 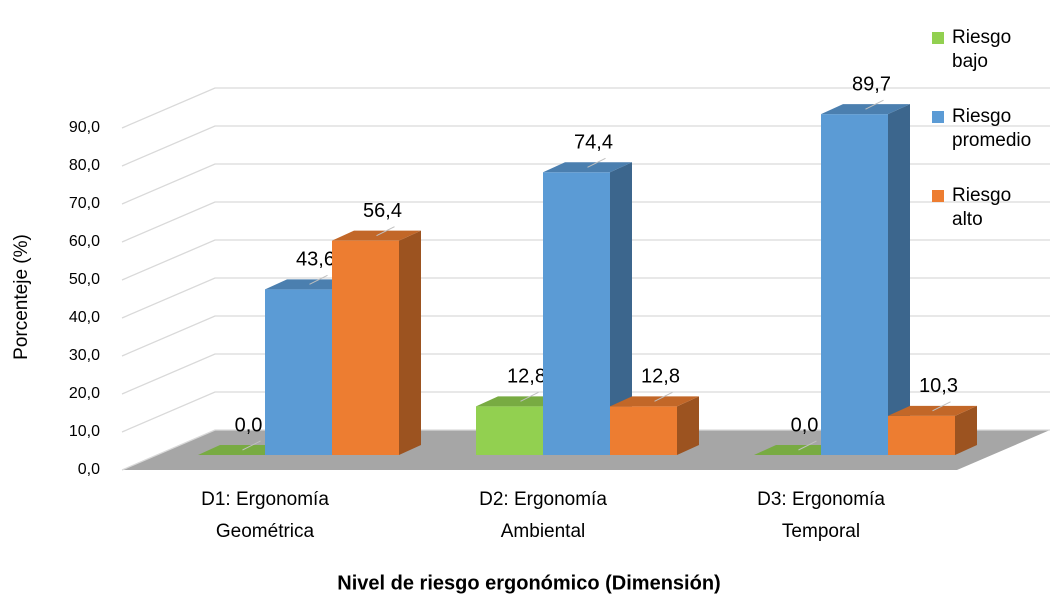 What do you see at coordinates (21, 297) in the screenshot?
I see `y-axis-title: Porcenteje (%)` at bounding box center [21, 297].